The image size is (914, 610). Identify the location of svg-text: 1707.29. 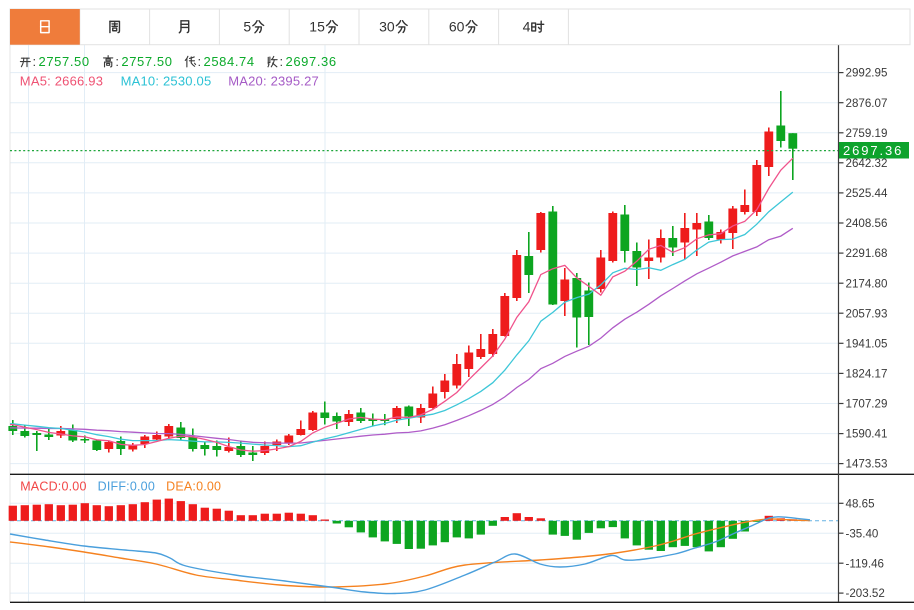
(867, 404).